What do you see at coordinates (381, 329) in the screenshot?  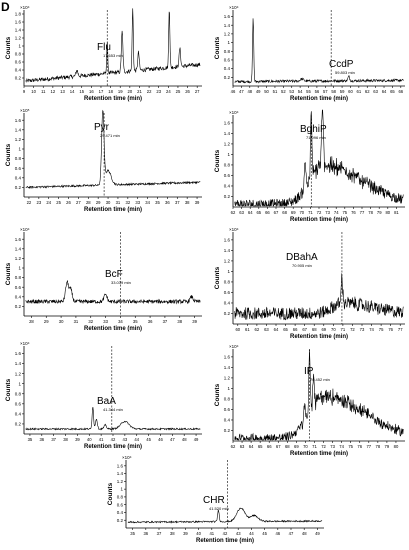 I see `x-tick-label: 75` at bounding box center [381, 329].